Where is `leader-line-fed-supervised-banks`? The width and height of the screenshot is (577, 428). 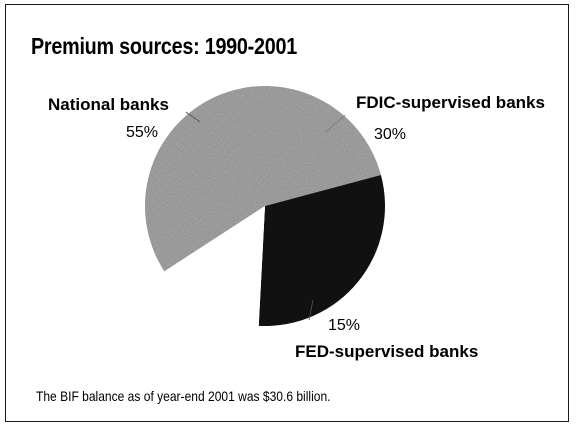
leader-line-fed-supervised-banks is located at coordinates (311, 310).